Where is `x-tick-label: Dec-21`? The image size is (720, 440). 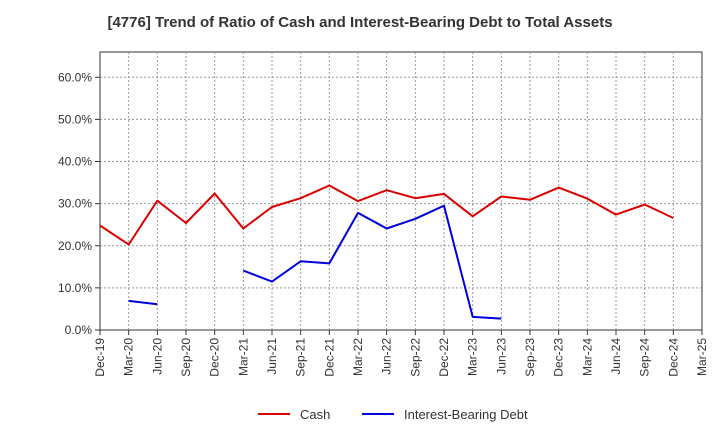 x-tick-label: Dec-21 is located at coordinates (329, 357).